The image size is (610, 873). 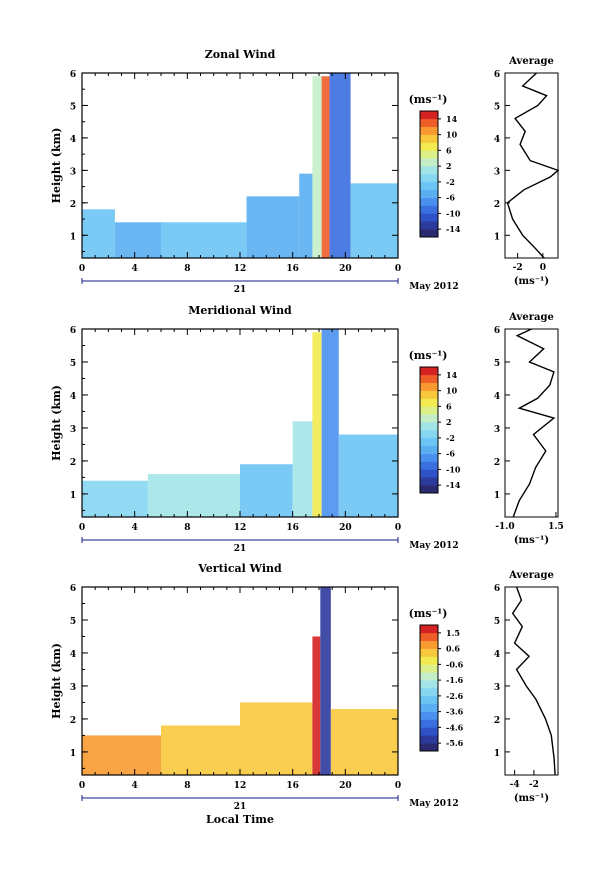 I want to click on colorbar-tick-label: -10, so click(x=453, y=469).